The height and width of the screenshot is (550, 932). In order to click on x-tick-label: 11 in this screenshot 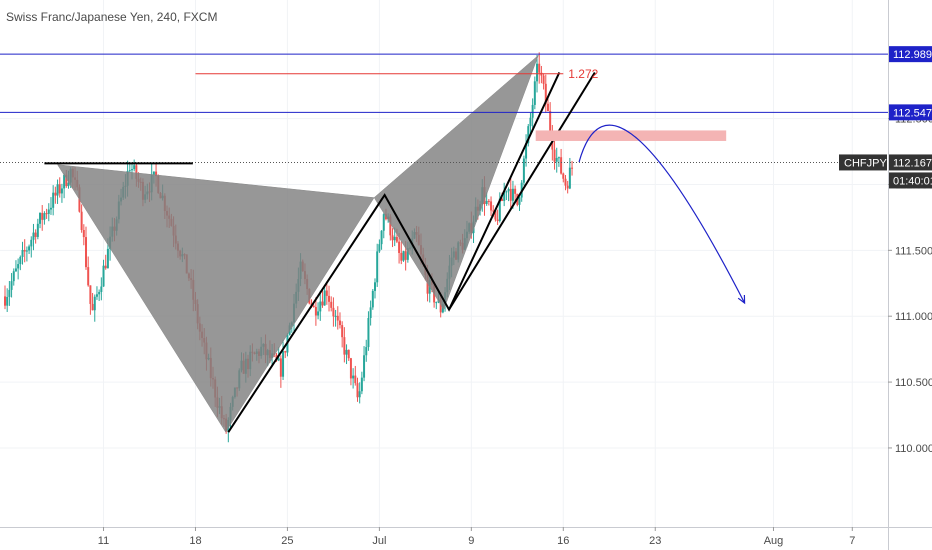, I will do `click(103, 541)`.